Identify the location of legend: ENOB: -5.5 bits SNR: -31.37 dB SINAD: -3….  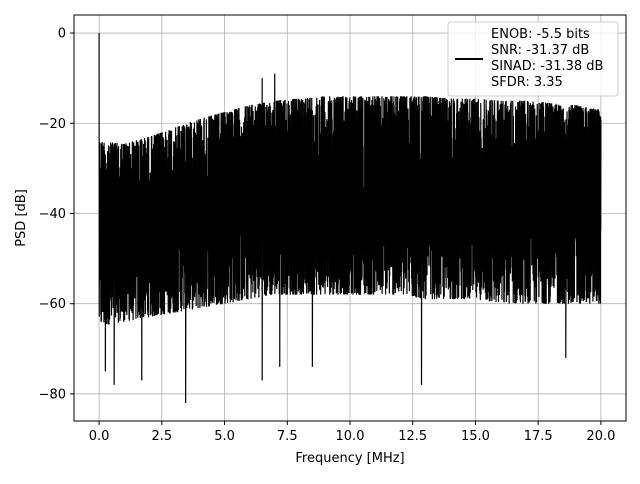
(533, 59).